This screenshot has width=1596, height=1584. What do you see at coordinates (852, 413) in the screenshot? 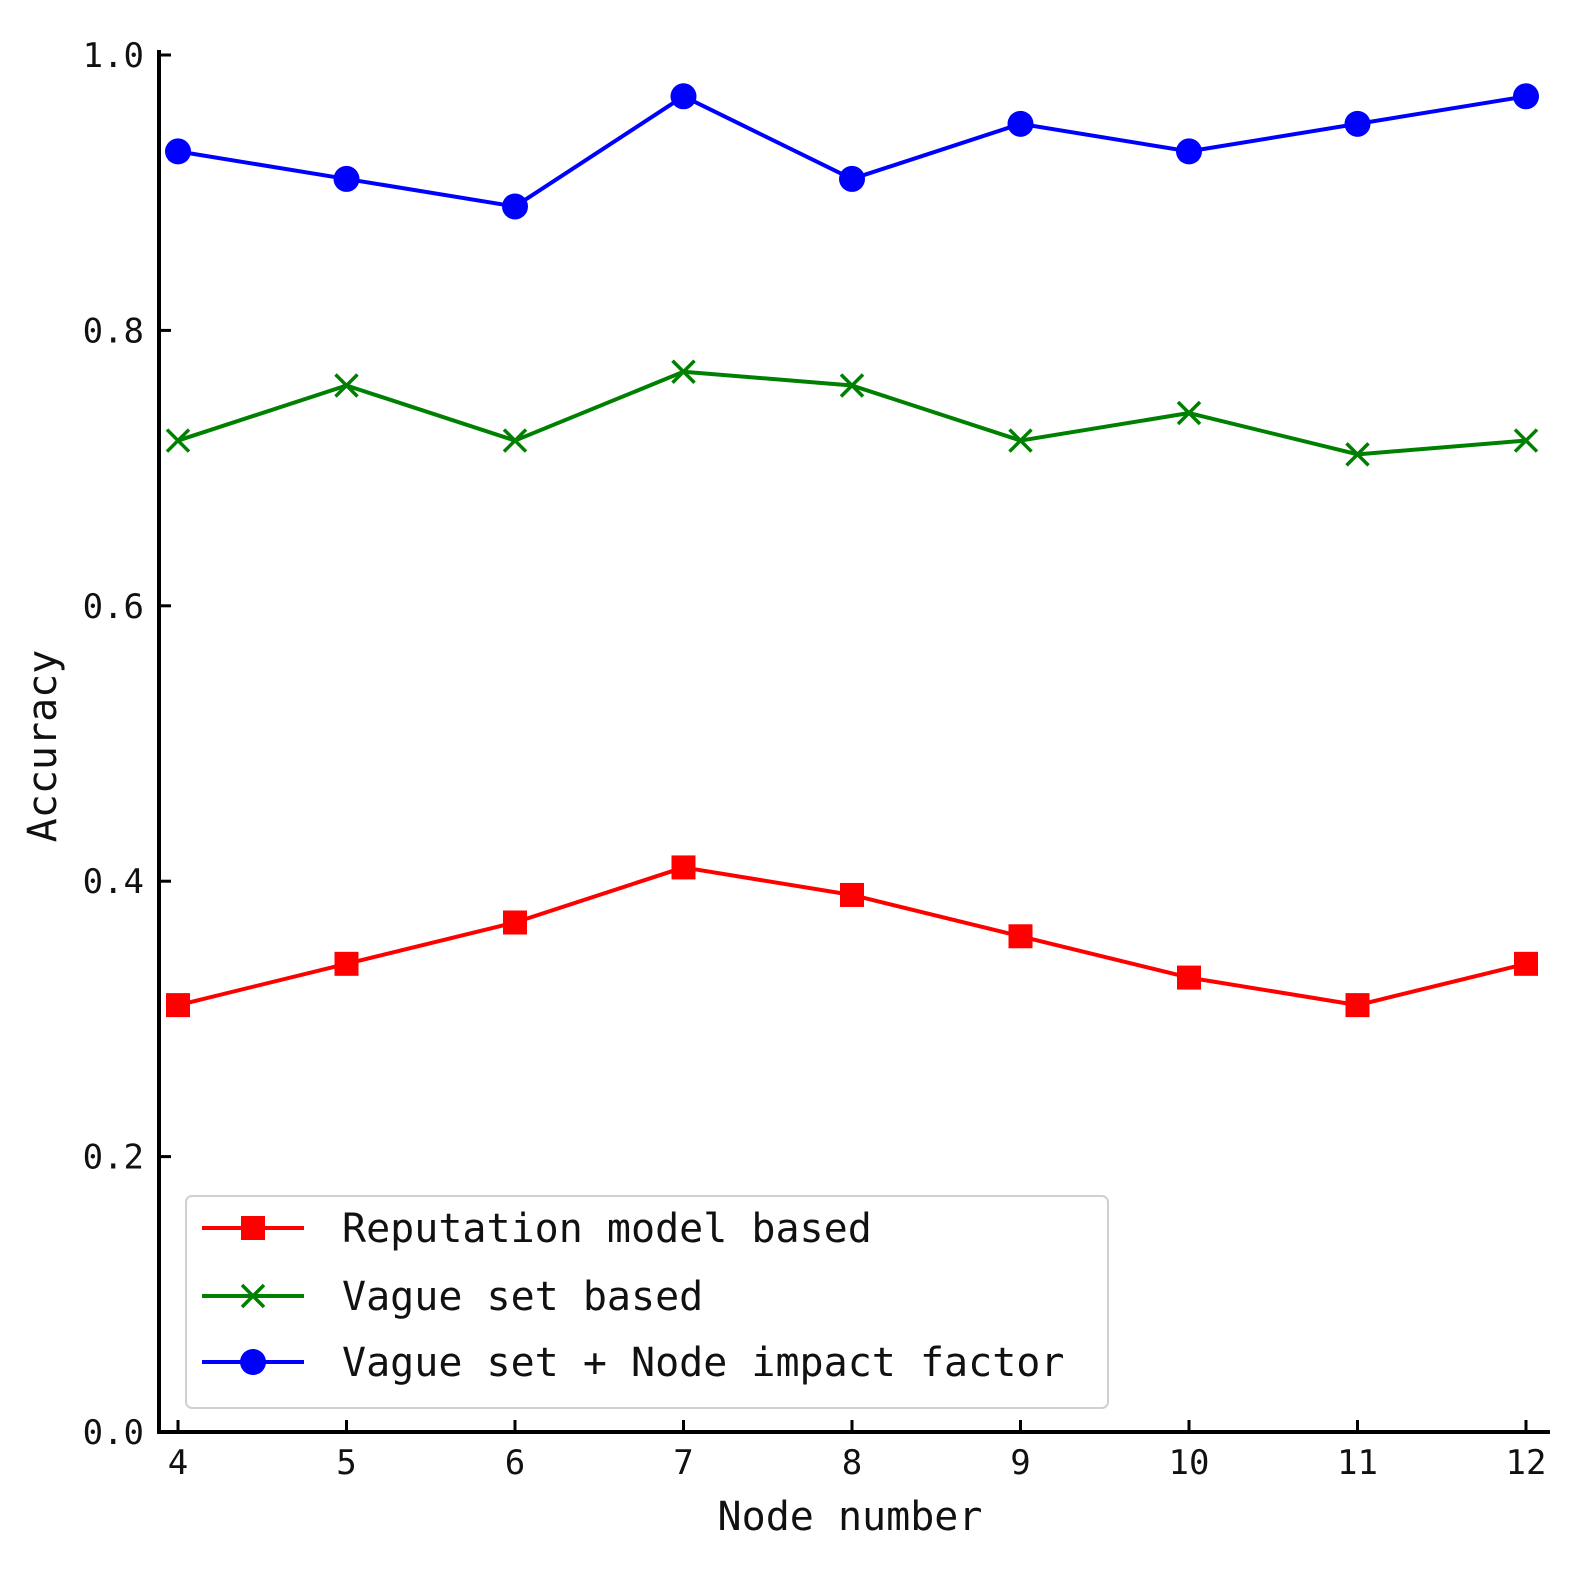
I see `series-x` at bounding box center [852, 413].